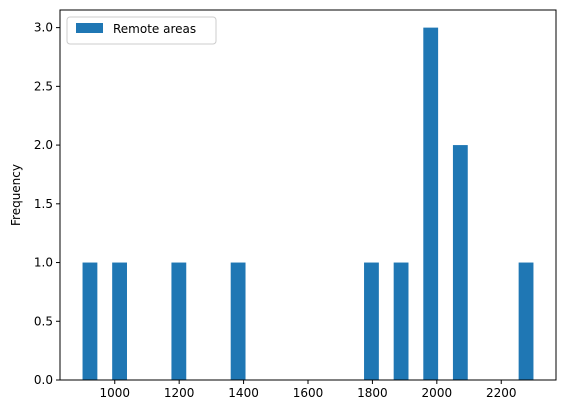  What do you see at coordinates (243, 393) in the screenshot?
I see `x-tick-label: 1400` at bounding box center [243, 393].